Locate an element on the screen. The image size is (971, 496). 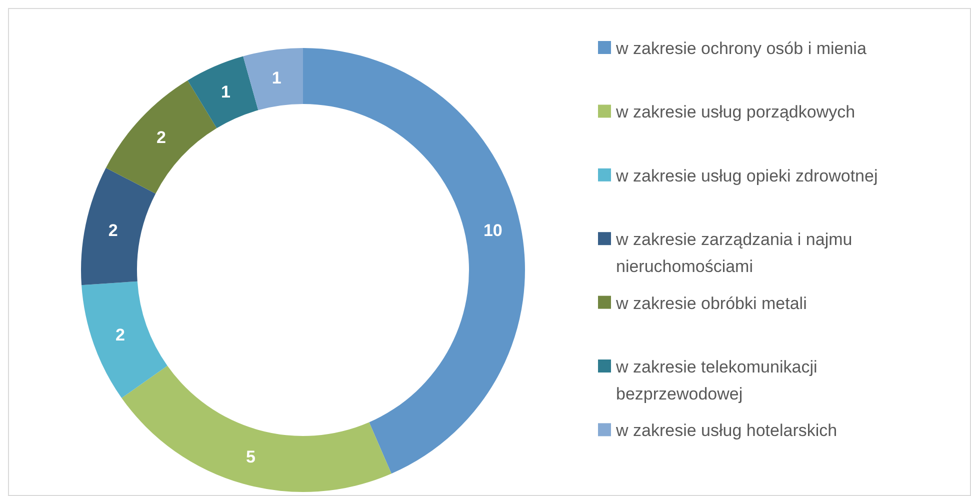
legend-label: w zakresie ochrony osób i mienia is located at coordinates (741, 48).